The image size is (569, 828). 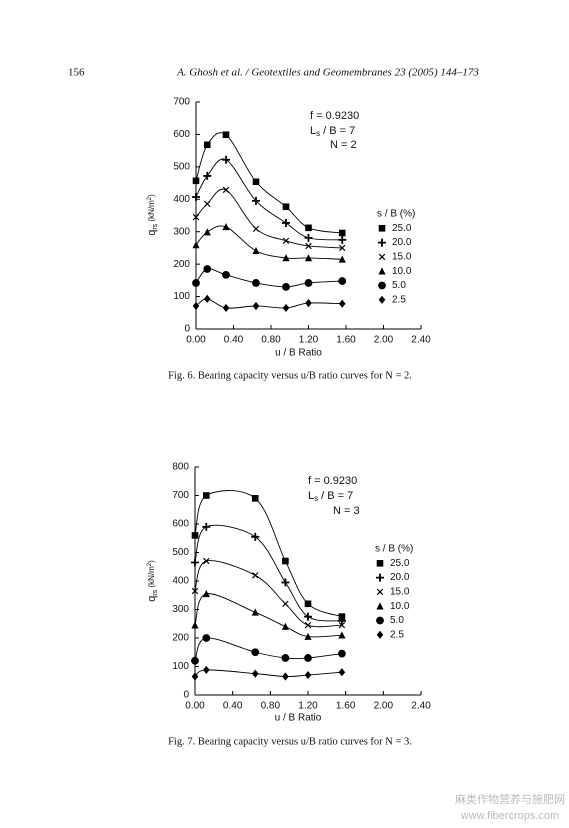 What do you see at coordinates (400, 577) in the screenshot?
I see `legend-label: 20.0` at bounding box center [400, 577].